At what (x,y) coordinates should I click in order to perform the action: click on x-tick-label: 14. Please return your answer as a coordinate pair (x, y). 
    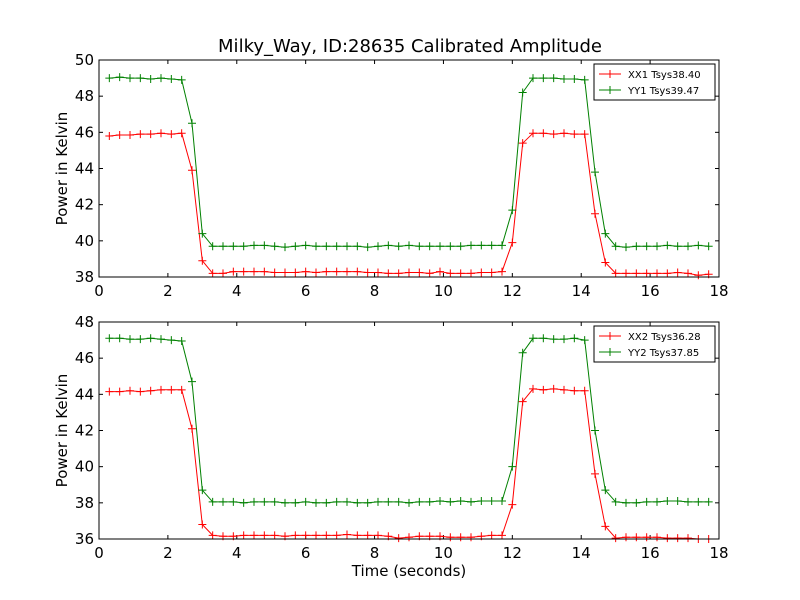
    Looking at the image, I should click on (581, 553).